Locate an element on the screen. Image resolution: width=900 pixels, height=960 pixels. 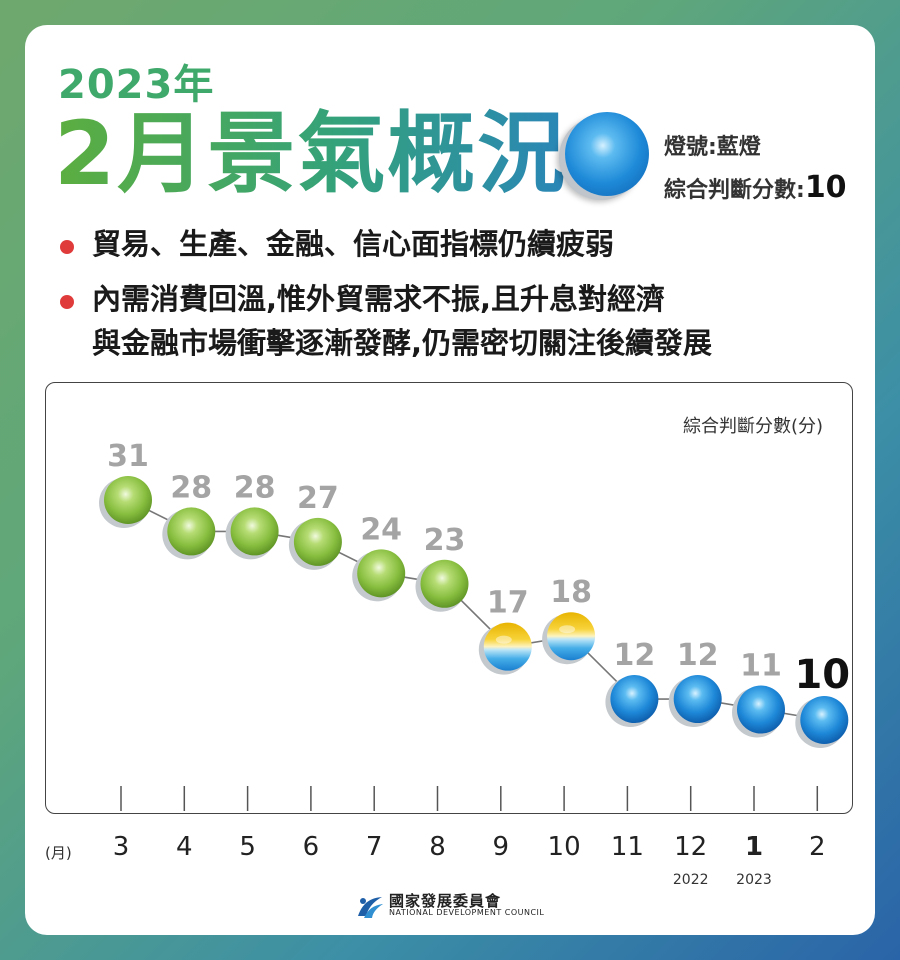
light-status-label: 燈號:藍燈 is located at coordinates (712, 147).